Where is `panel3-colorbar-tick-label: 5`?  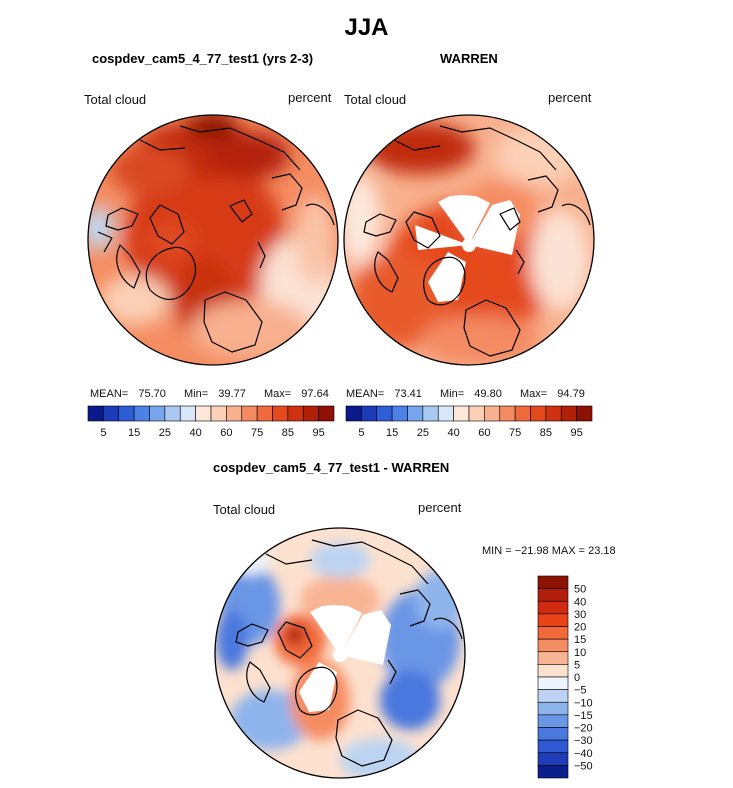
panel3-colorbar-tick-label: 5 is located at coordinates (577, 665).